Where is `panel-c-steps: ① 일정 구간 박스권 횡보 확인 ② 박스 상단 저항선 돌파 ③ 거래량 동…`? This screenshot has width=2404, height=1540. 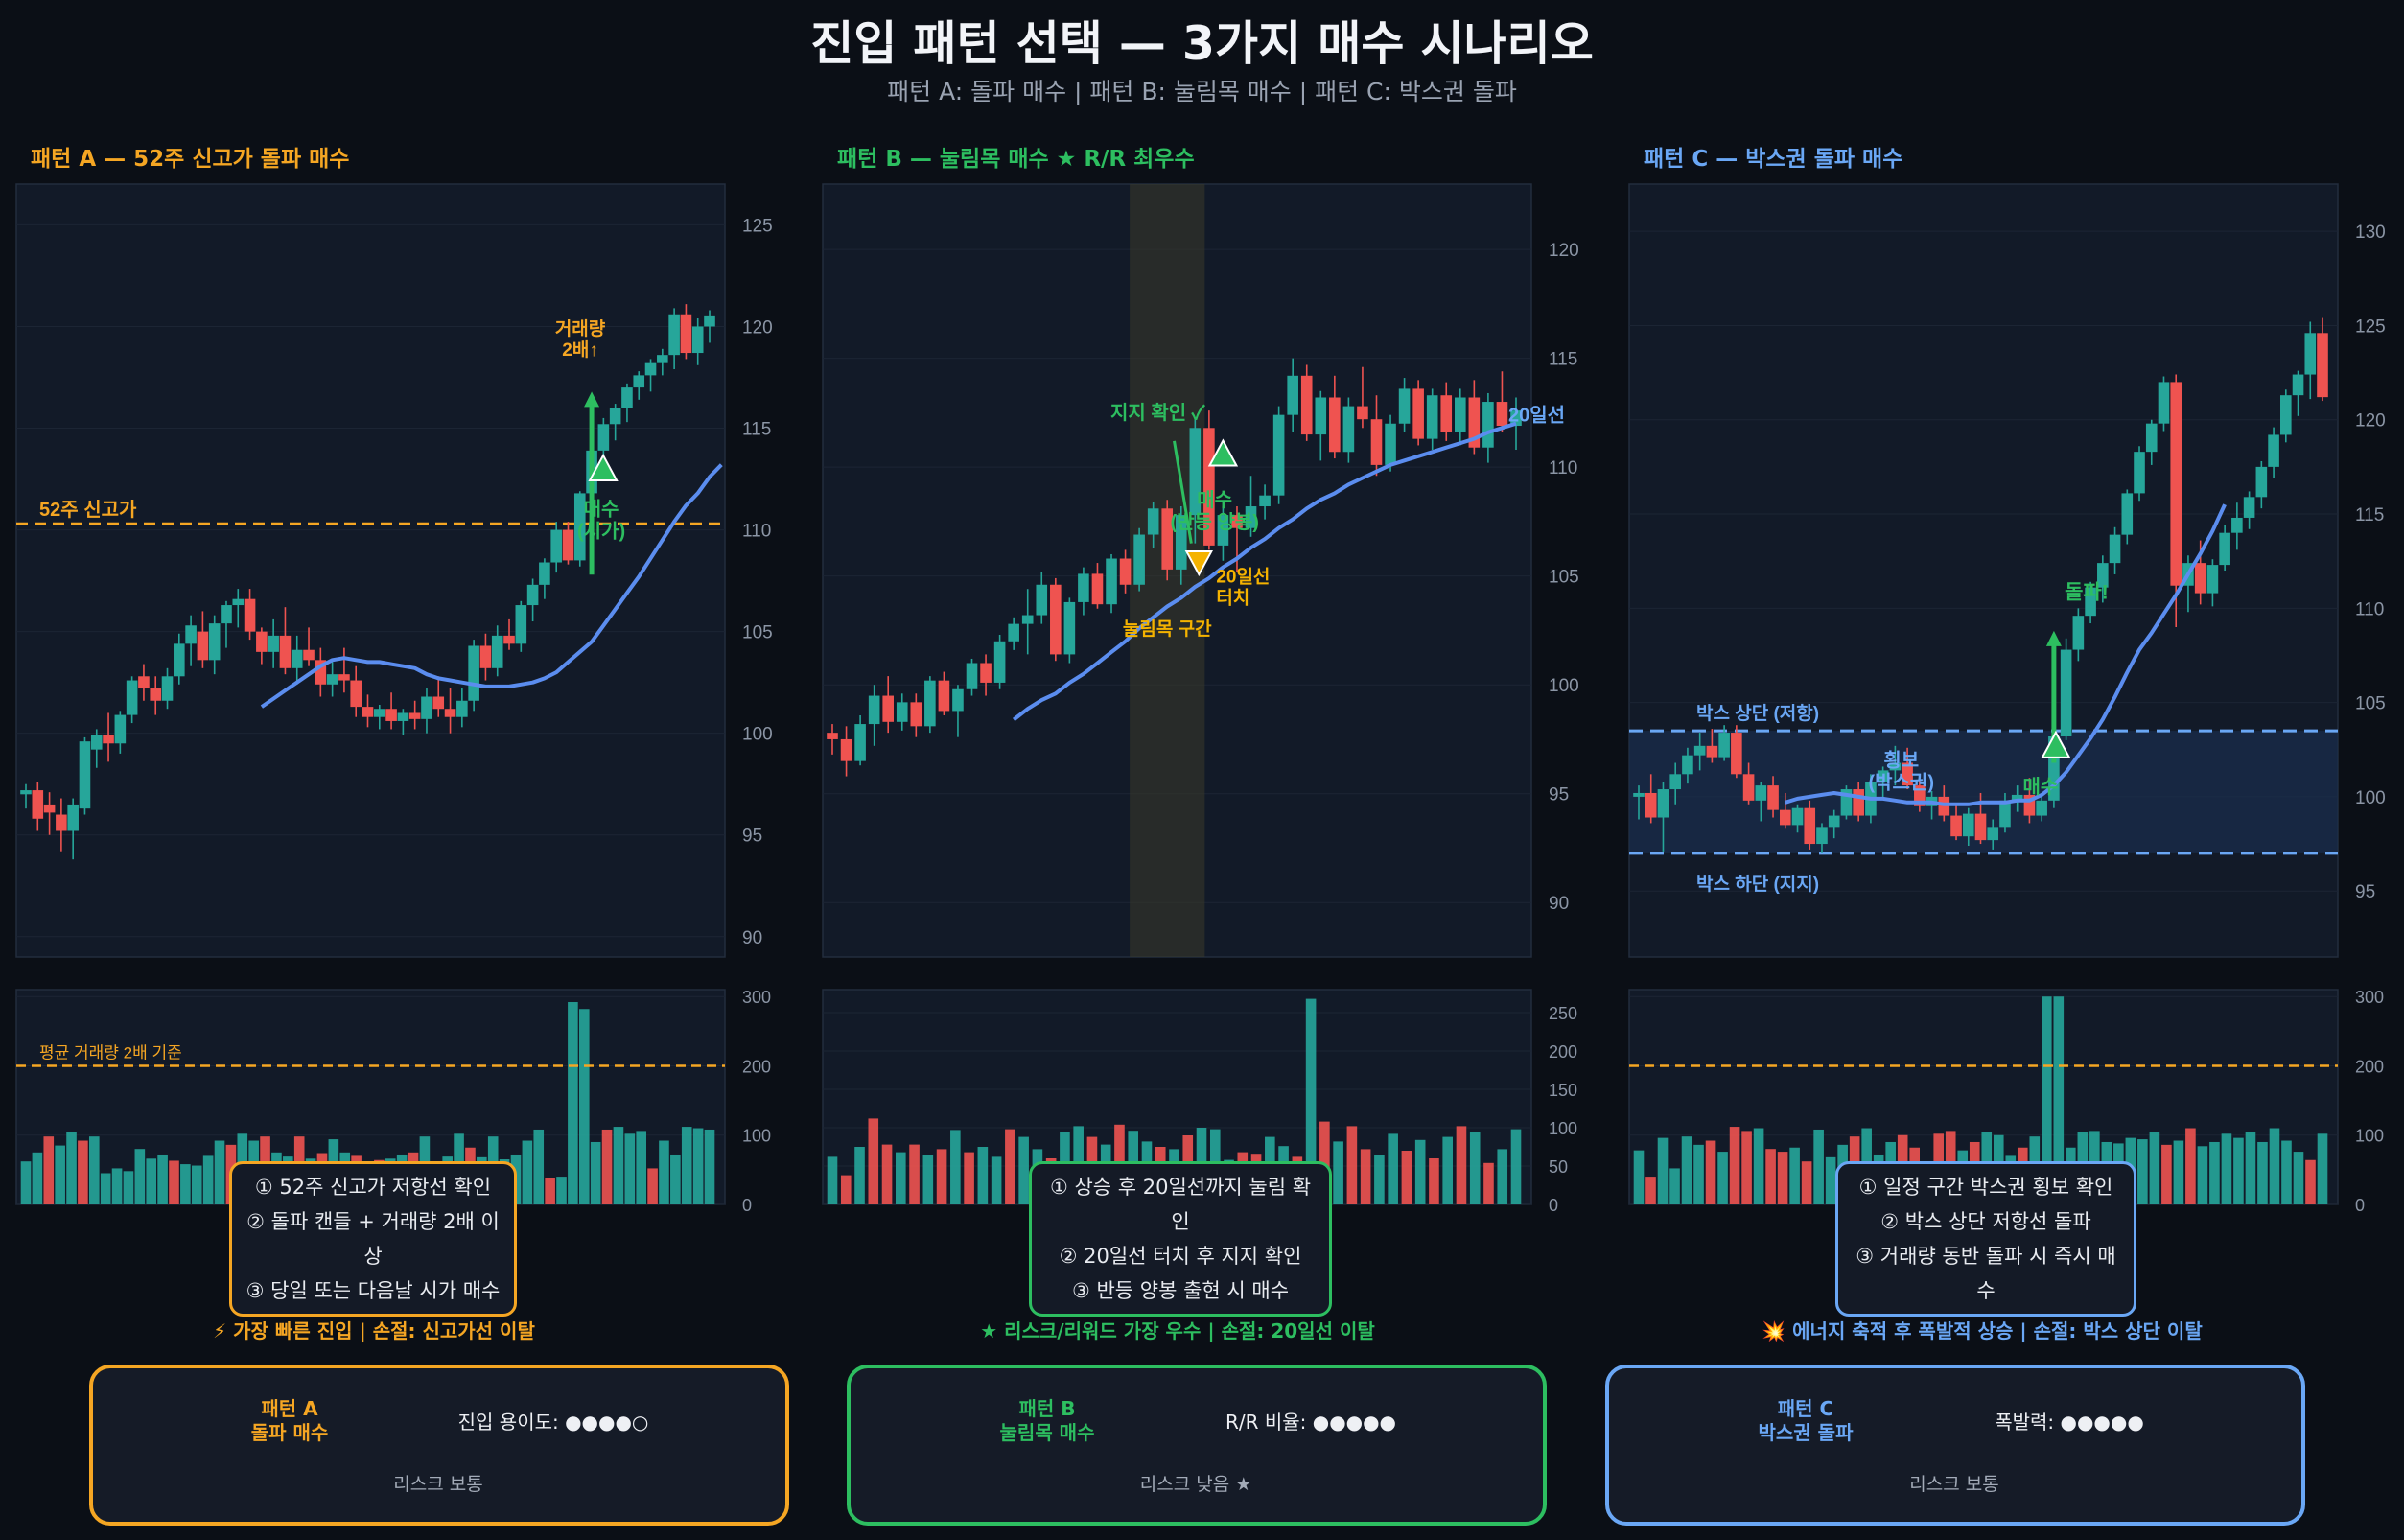
panel-c-steps: ① 일정 구간 박스권 횡보 확인 ② 박스 상단 저항선 돌파 ③ 거래량 동… is located at coordinates (1985, 1239).